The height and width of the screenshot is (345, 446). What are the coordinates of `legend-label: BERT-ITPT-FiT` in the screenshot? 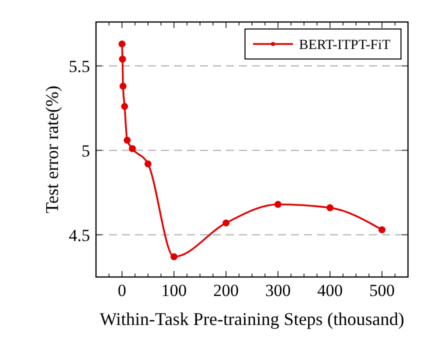 It's located at (345, 45).